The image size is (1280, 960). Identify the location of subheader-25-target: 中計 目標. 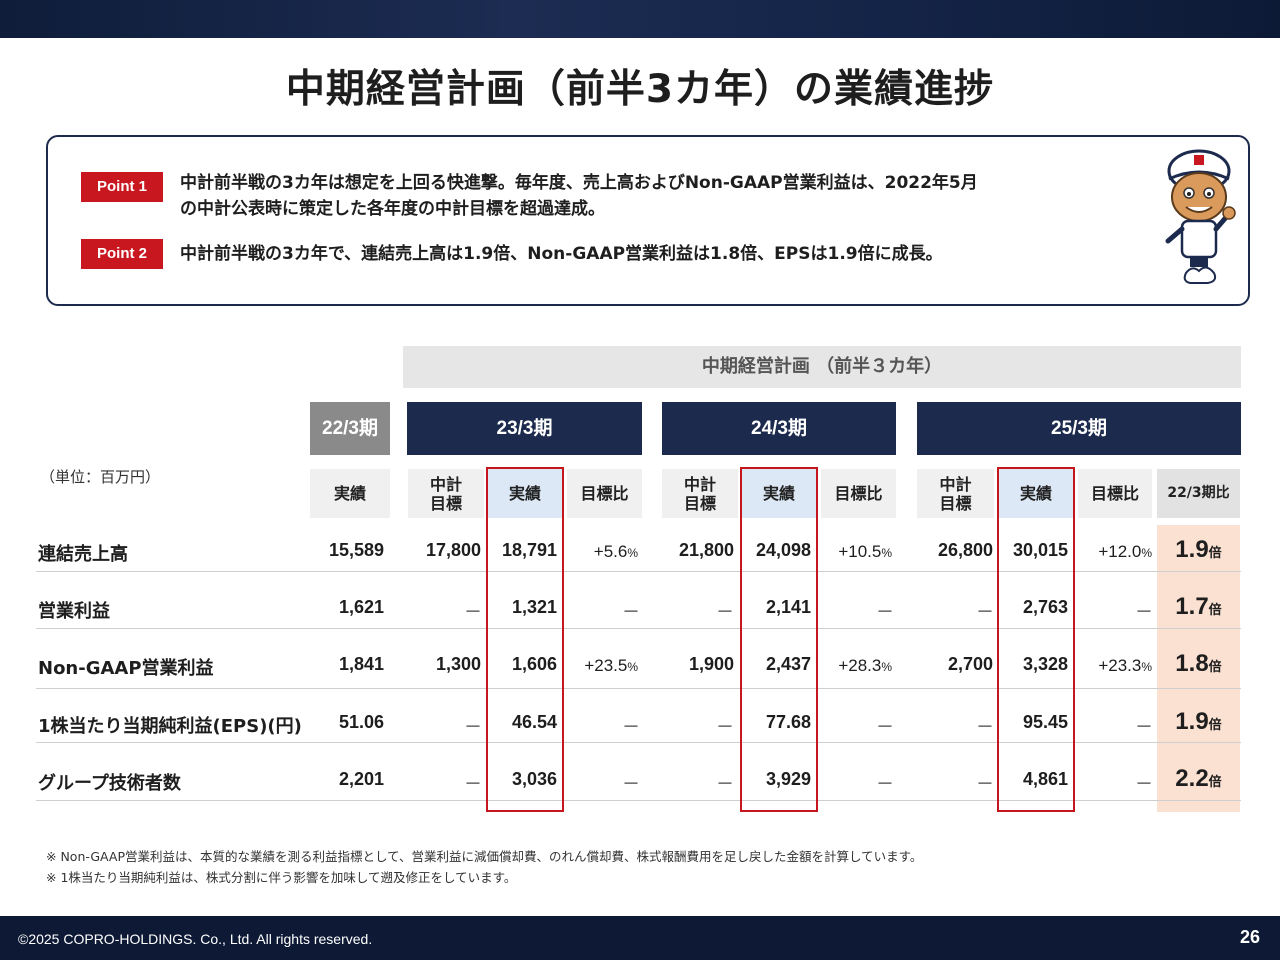
(955, 493).